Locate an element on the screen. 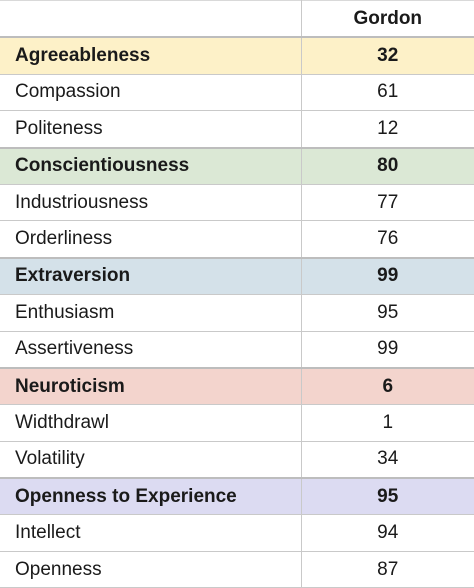 The width and height of the screenshot is (474, 588). facet-row: Widthdrawl 1 is located at coordinates (237, 423).